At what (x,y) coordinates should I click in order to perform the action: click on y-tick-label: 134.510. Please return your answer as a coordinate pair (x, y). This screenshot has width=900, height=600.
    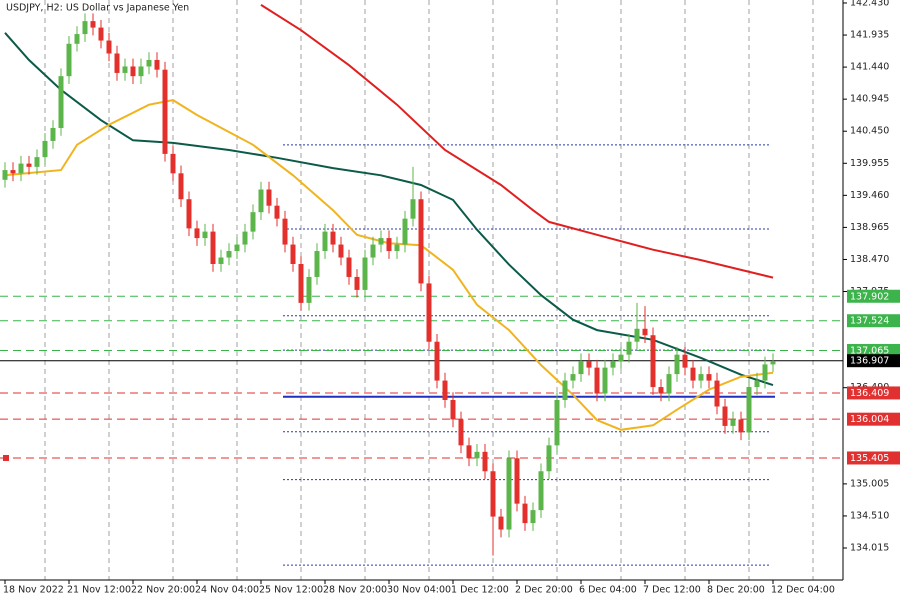
    Looking at the image, I should click on (869, 515).